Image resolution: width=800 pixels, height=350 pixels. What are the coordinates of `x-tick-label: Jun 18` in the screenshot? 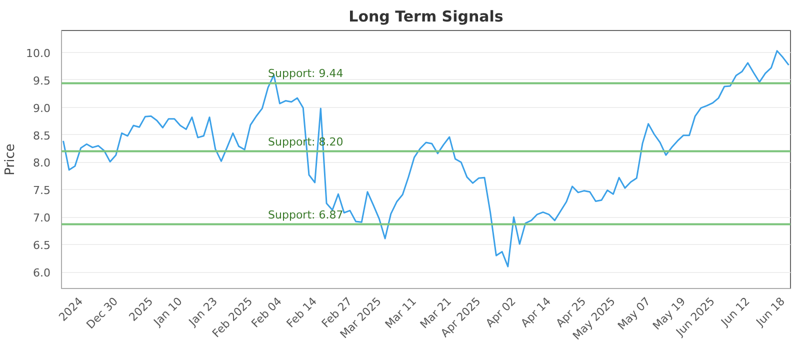 It's located at (770, 312).